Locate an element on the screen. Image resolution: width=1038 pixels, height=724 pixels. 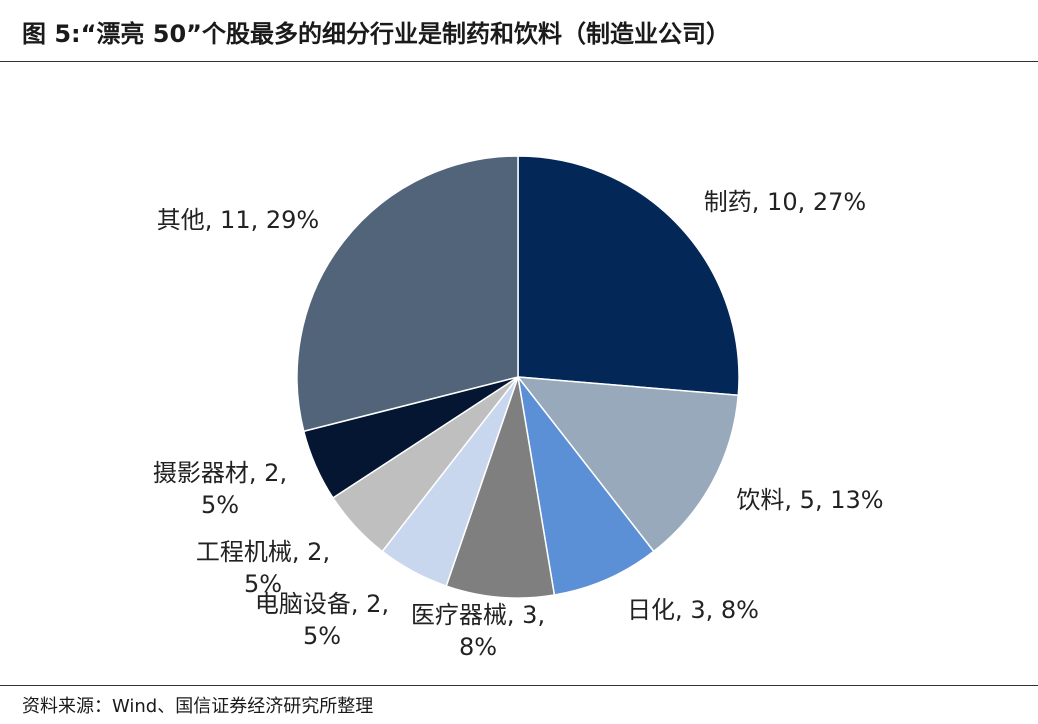
slice-label-5: 电脑设备, 2, 5% is located at coordinates (322, 620).